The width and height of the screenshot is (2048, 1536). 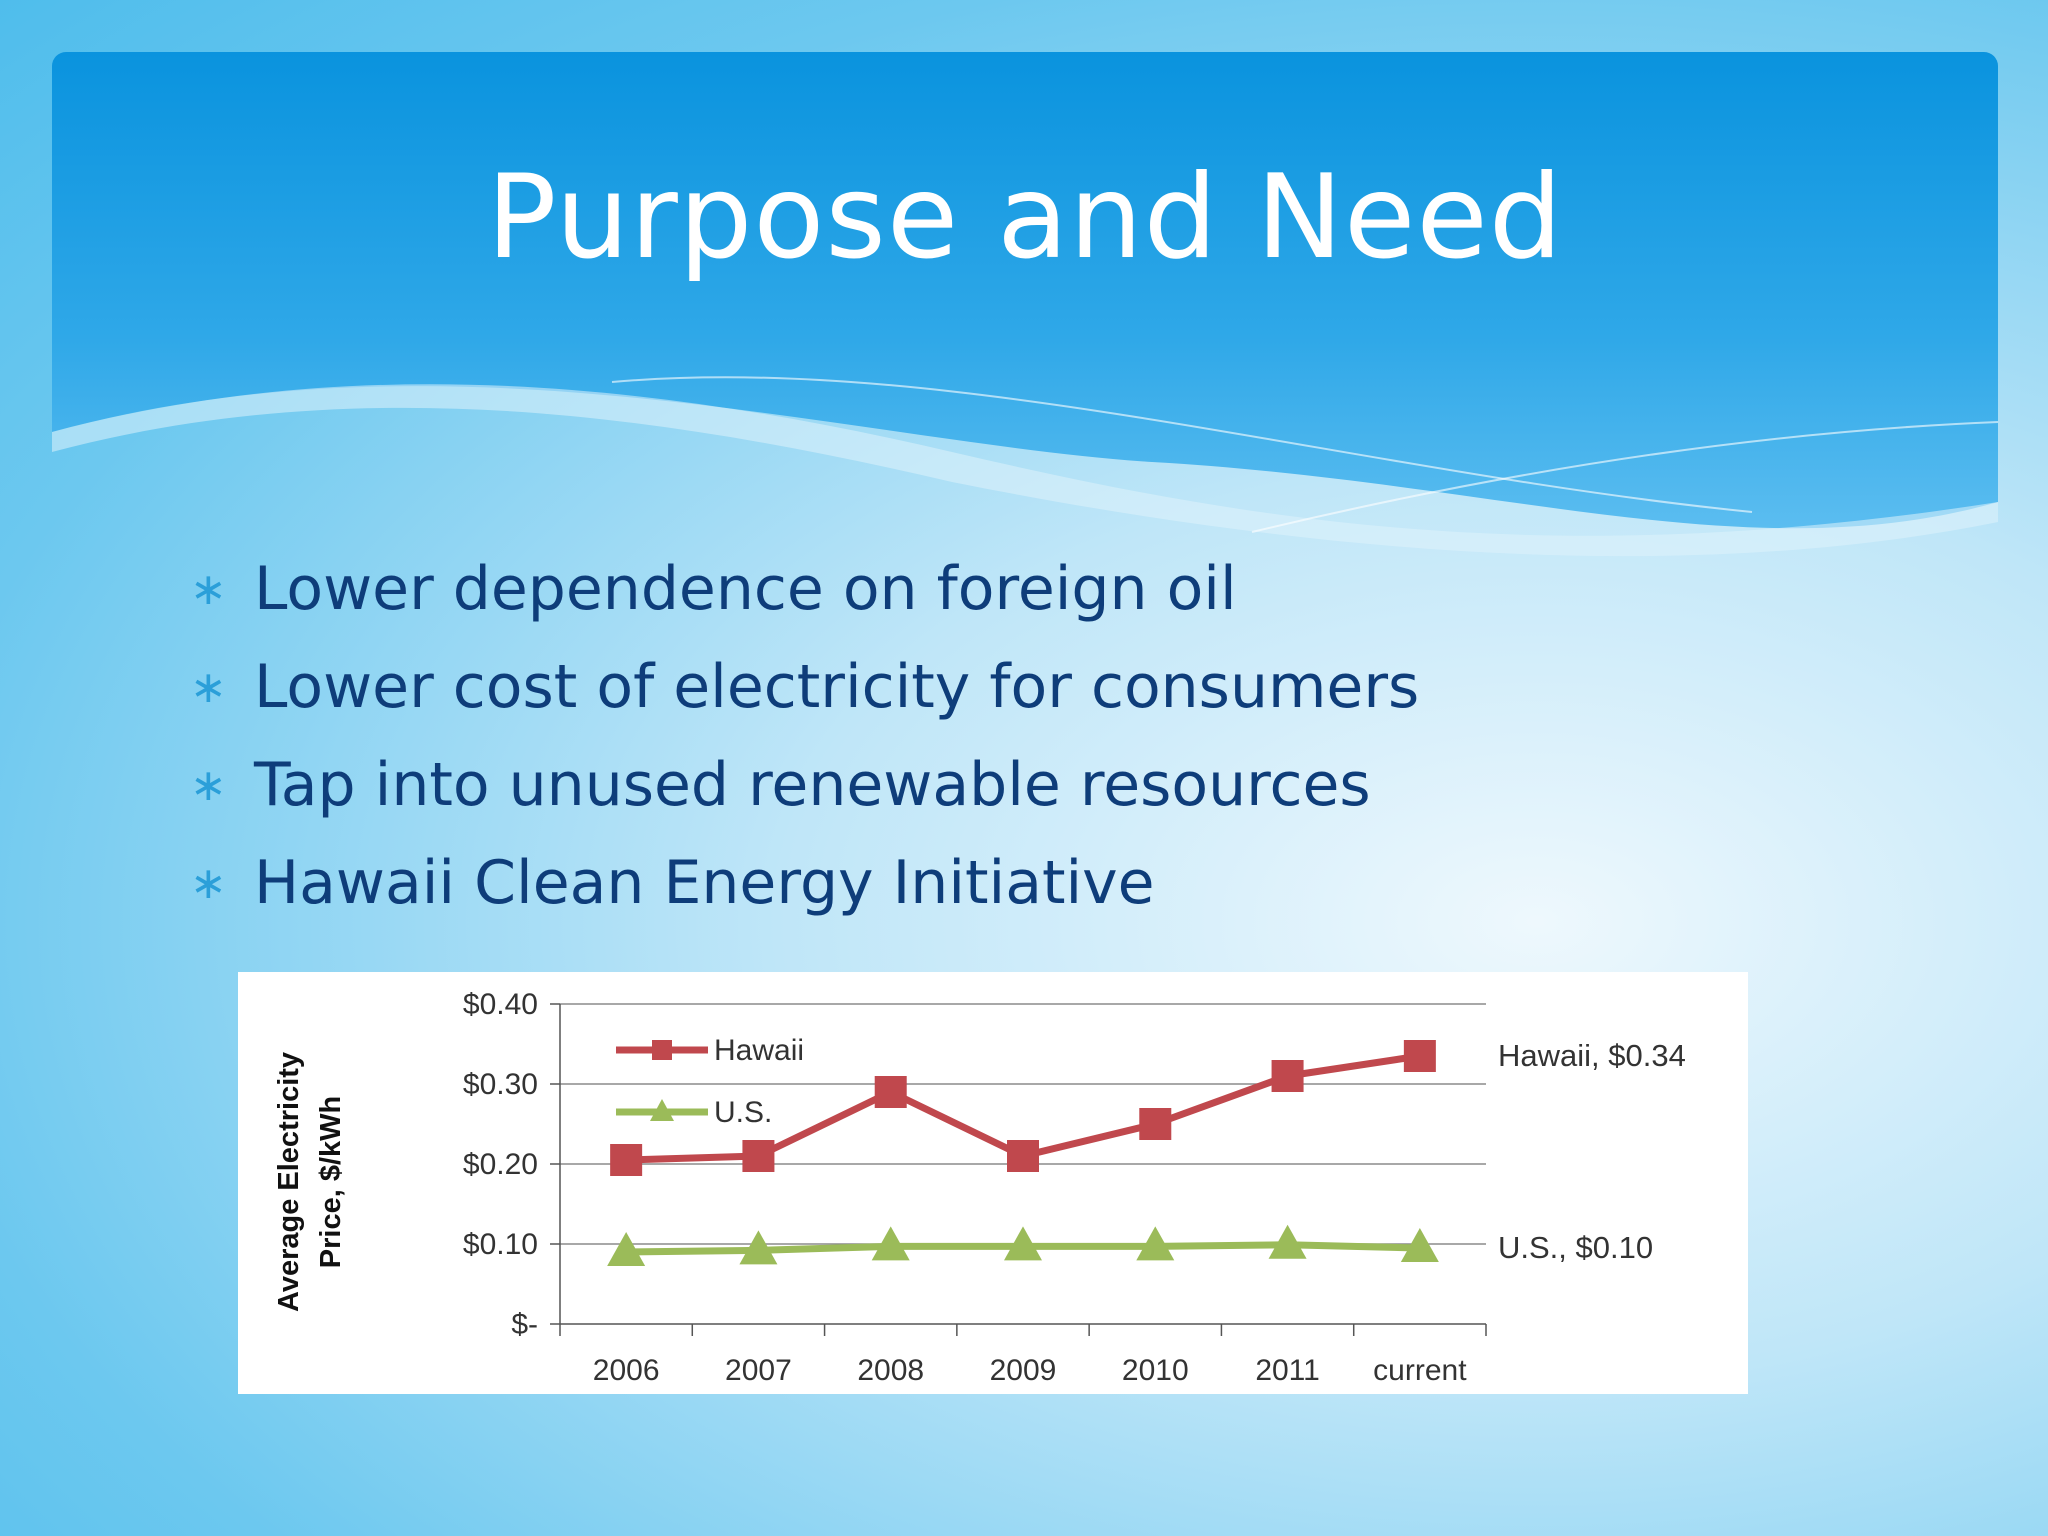 What do you see at coordinates (331, 1182) in the screenshot?
I see `y-axis-label-line2: Price, $/kWh` at bounding box center [331, 1182].